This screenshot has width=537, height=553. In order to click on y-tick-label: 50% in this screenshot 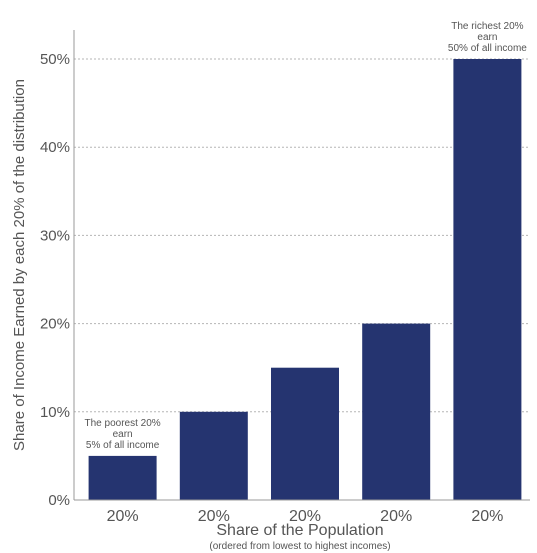, I will do `click(55, 59)`.